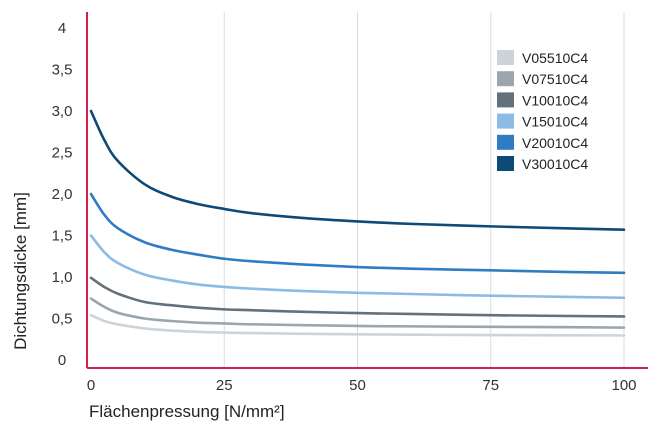  What do you see at coordinates (62, 360) in the screenshot?
I see `y-tick-label: 0` at bounding box center [62, 360].